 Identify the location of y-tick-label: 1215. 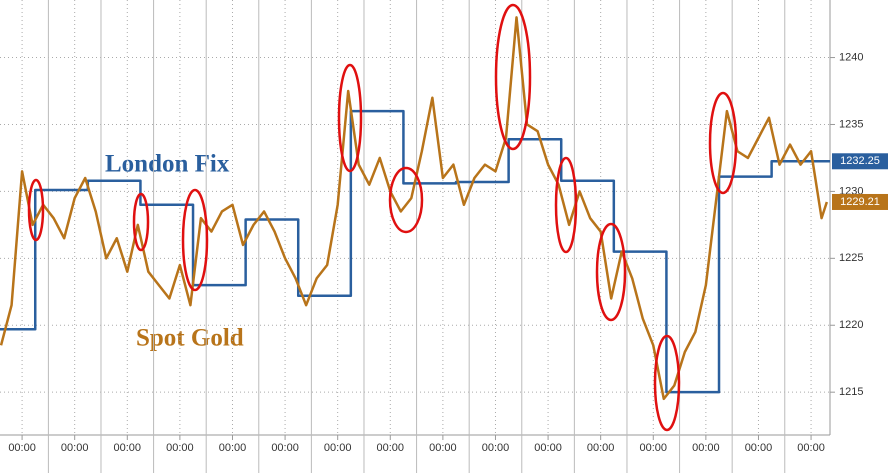
(851, 392).